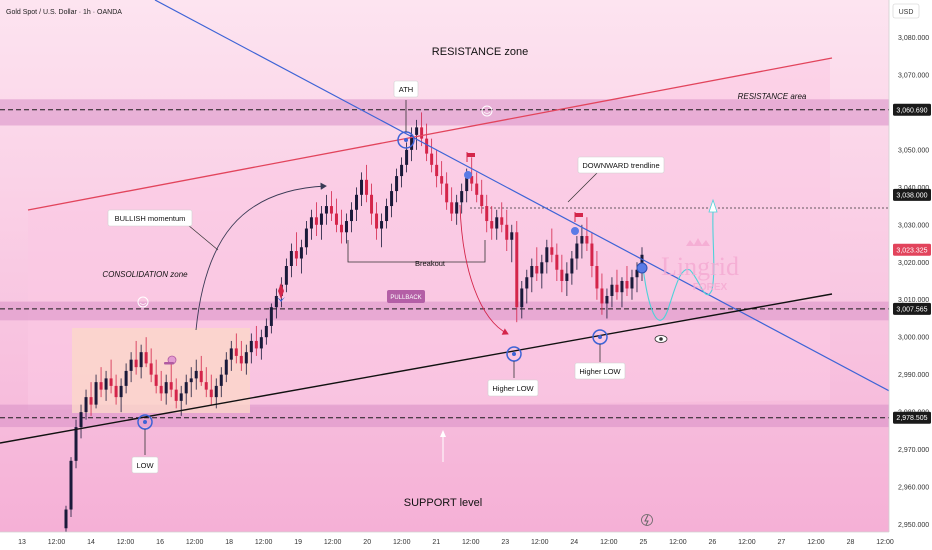 The image size is (932, 550). I want to click on symbol-title: Gold Spot / U.S. Dollar · 1h · OANDA, so click(64, 12).